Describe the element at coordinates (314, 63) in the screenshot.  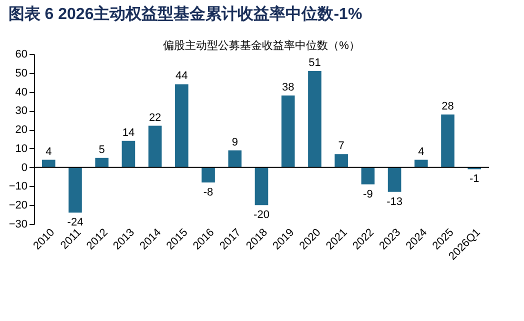
I see `data-label: 51` at that location.